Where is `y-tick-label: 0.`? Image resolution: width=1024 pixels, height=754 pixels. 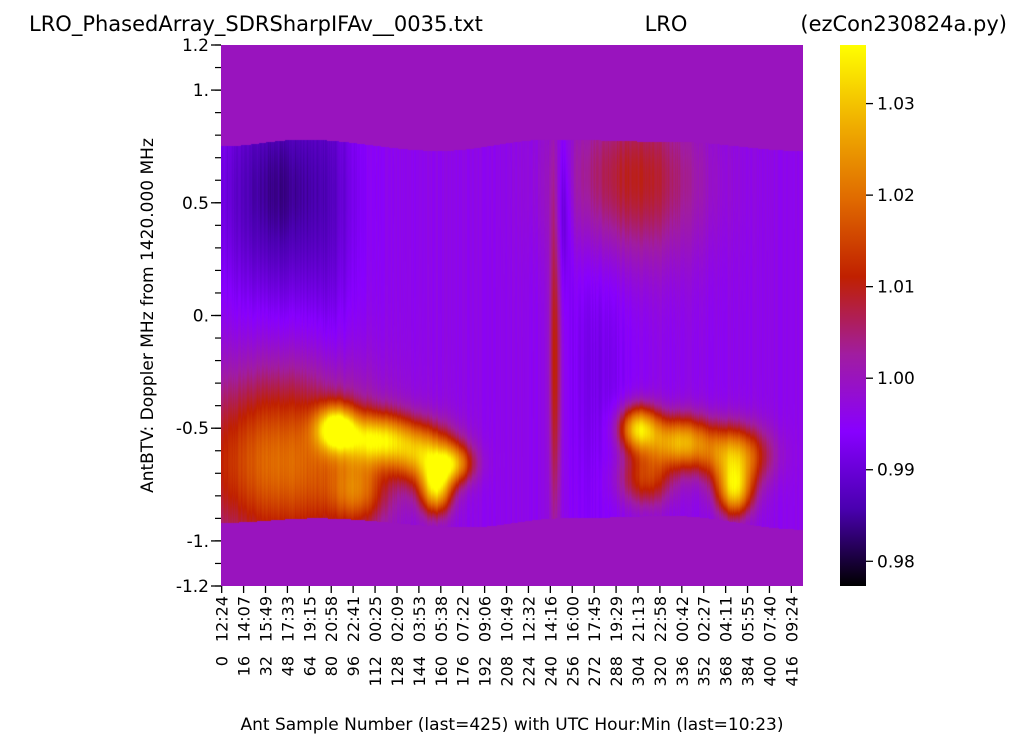 y-tick-label: 0. is located at coordinates (201, 317).